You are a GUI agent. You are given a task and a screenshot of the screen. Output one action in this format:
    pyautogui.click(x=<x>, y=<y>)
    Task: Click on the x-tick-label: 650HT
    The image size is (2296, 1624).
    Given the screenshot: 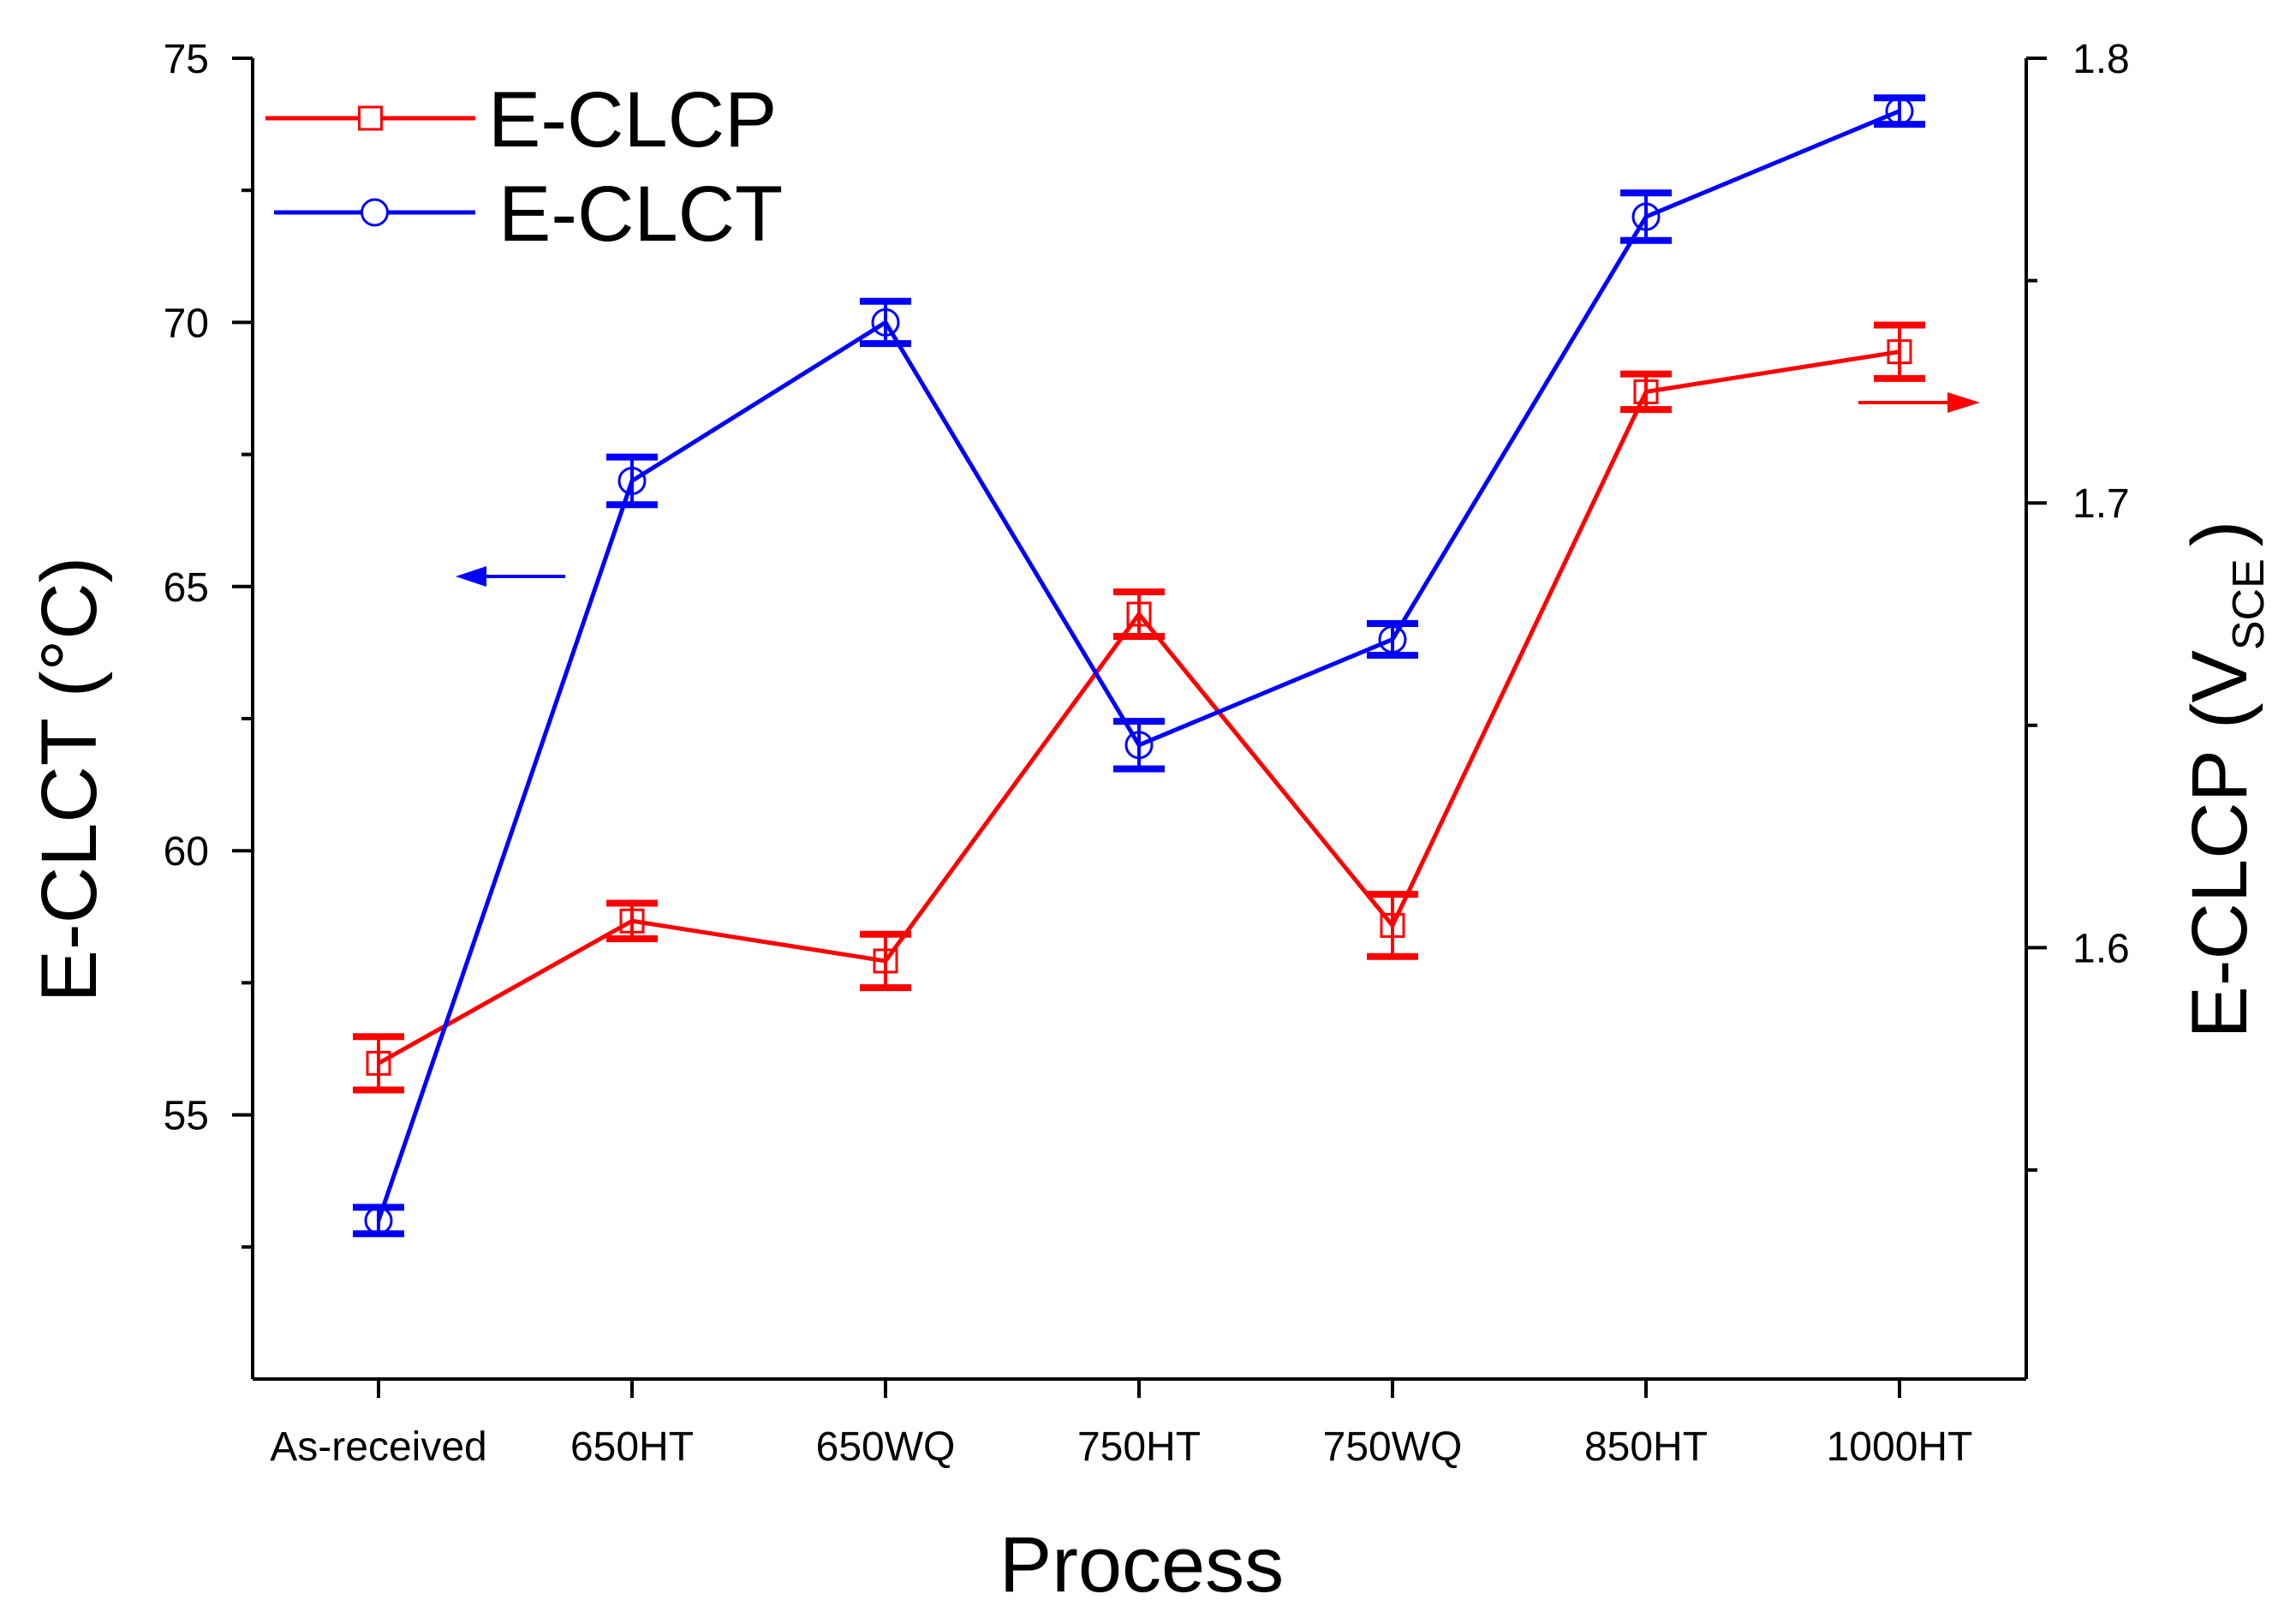 What is the action you would take?
    pyautogui.click(x=632, y=1447)
    